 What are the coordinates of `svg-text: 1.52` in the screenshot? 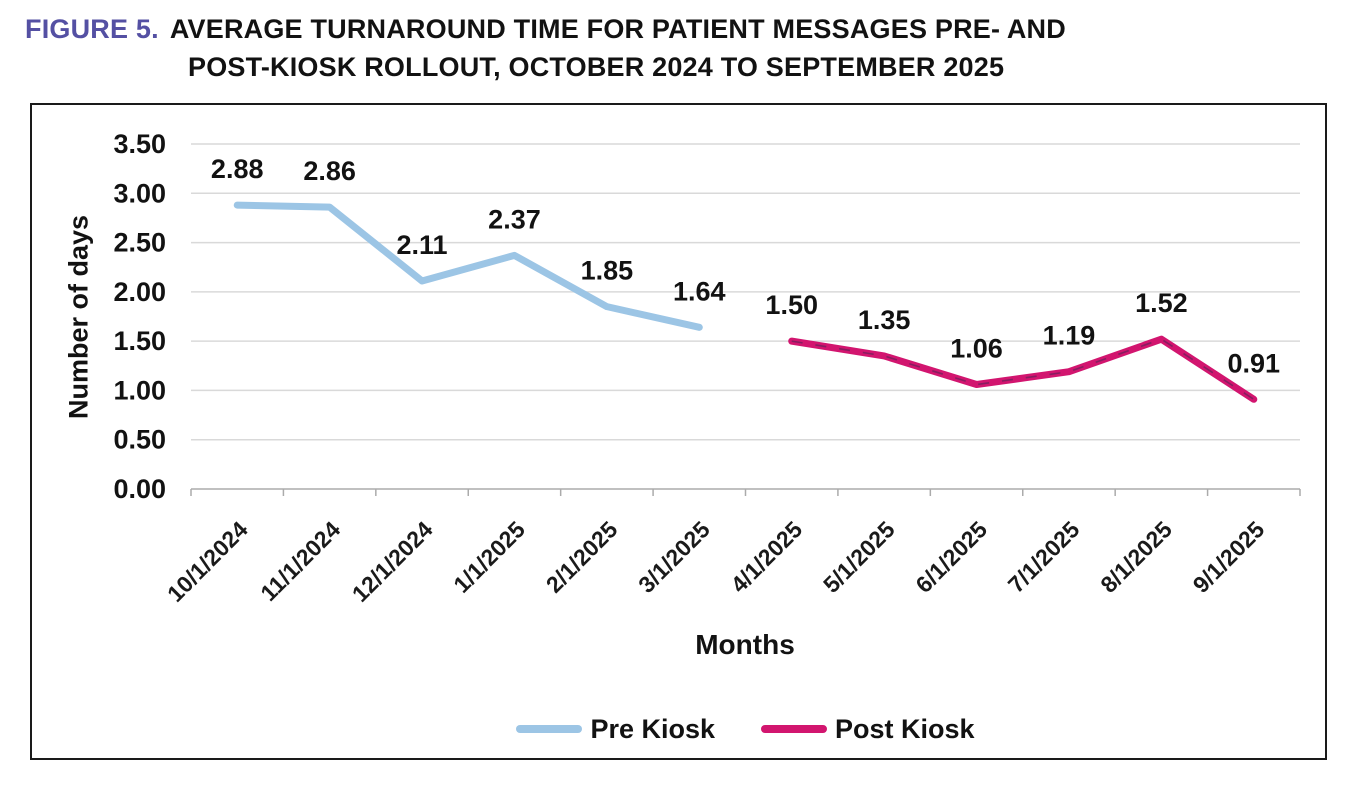 It's located at (1161, 303).